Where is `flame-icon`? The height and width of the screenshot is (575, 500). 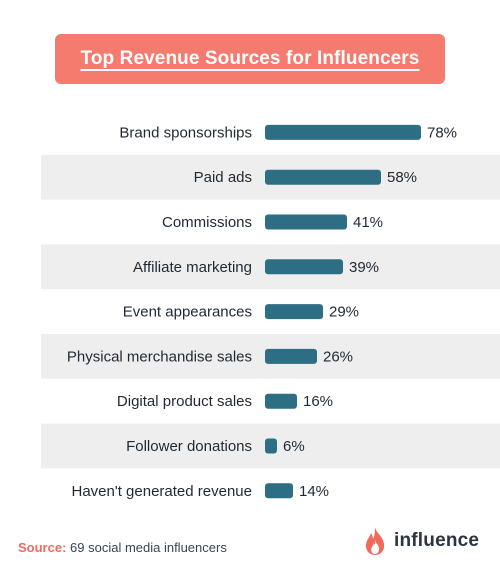
flame-icon is located at coordinates (375, 541).